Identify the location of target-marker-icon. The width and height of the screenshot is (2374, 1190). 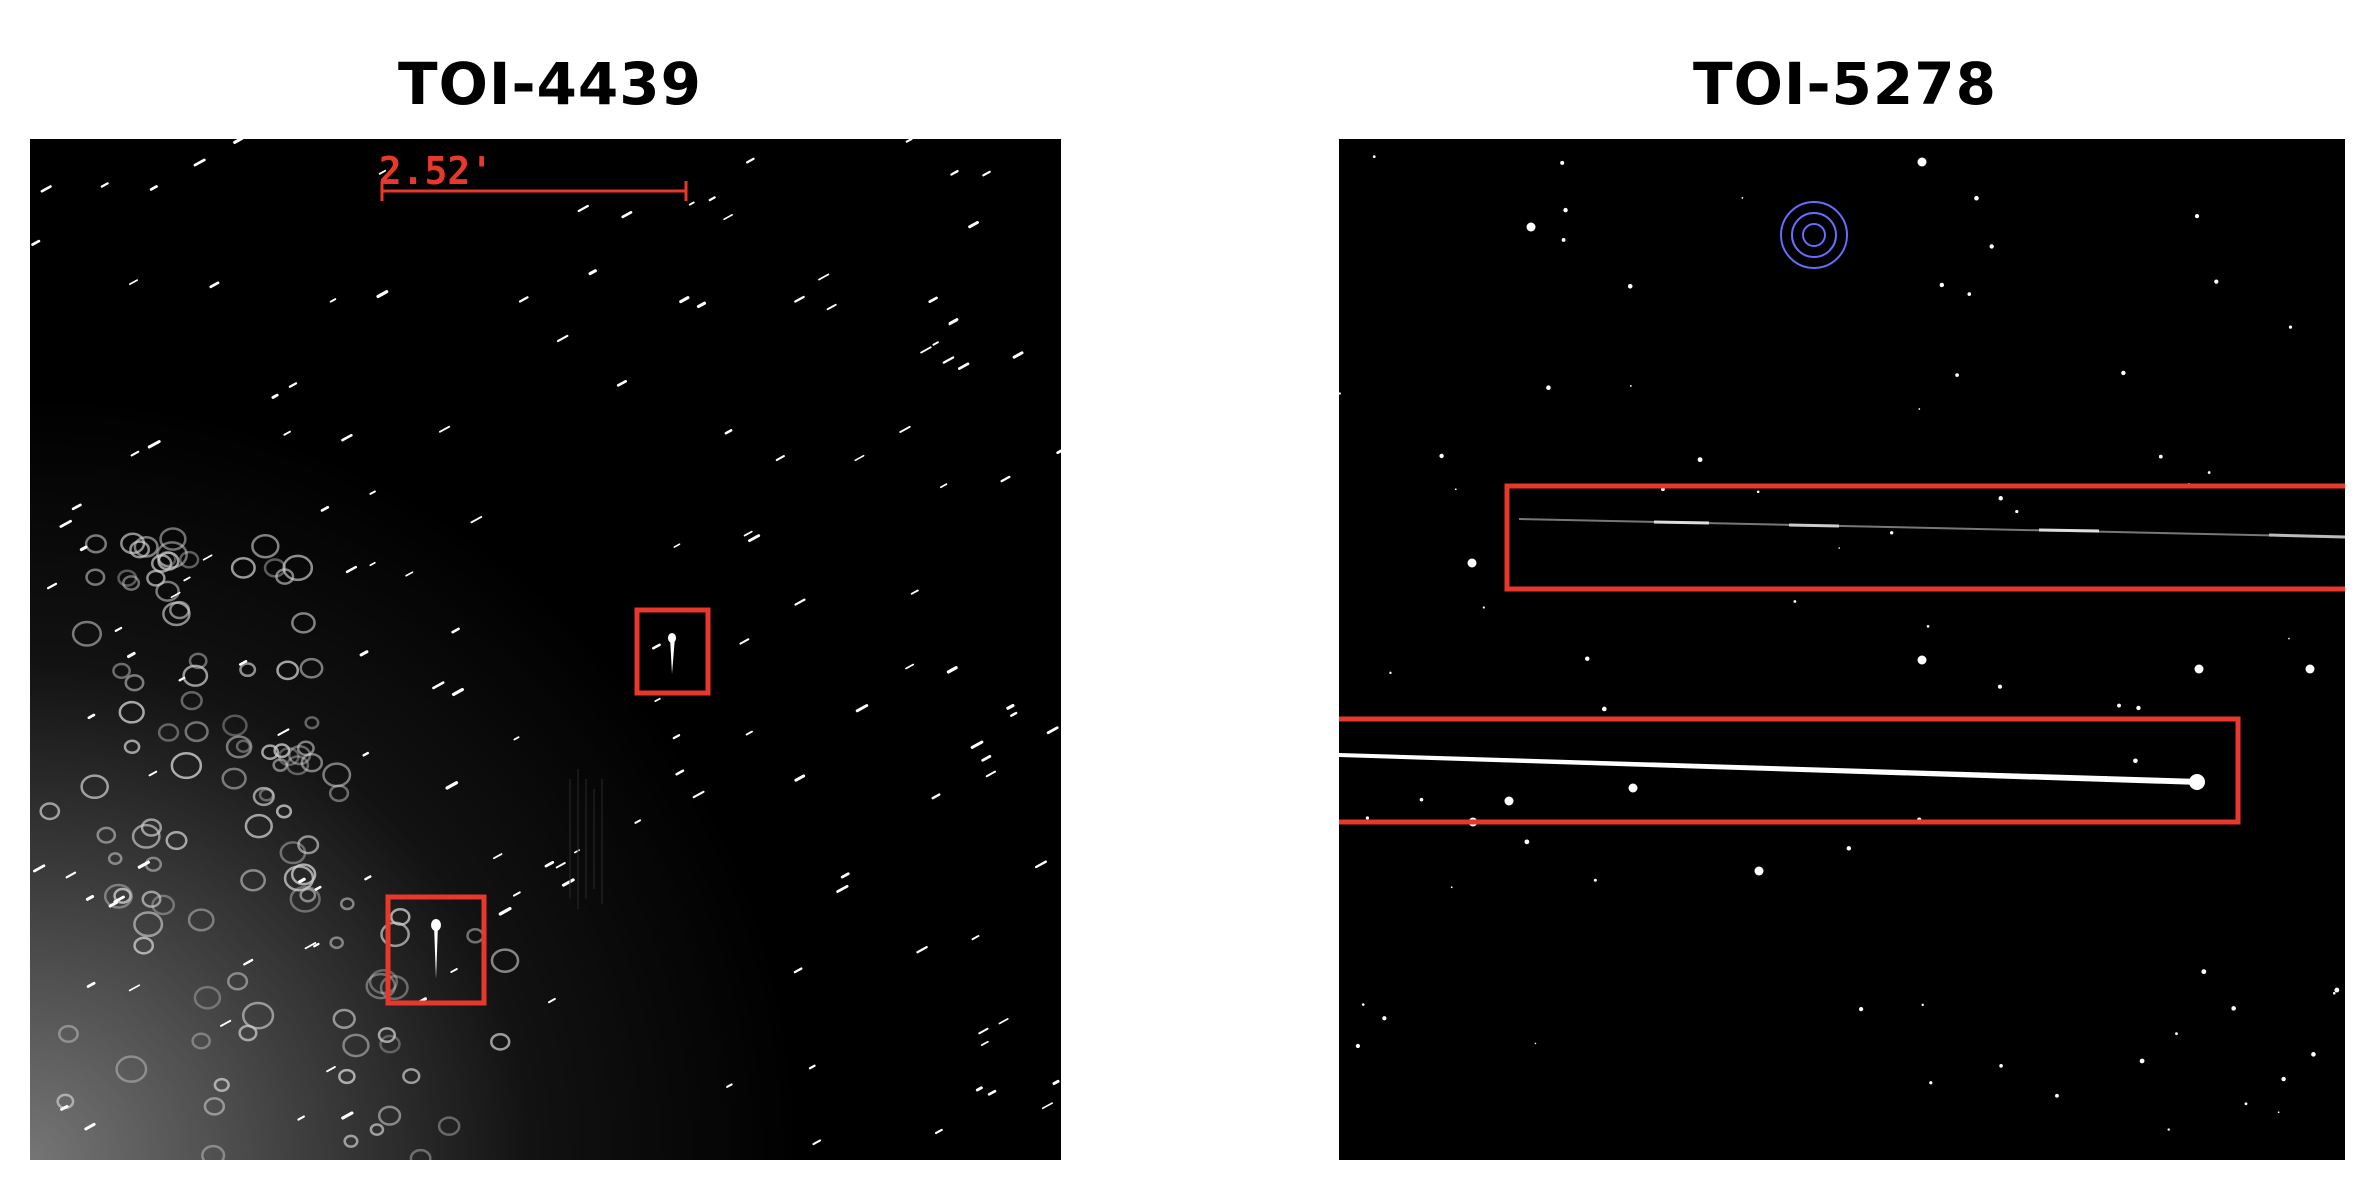
(1814, 235).